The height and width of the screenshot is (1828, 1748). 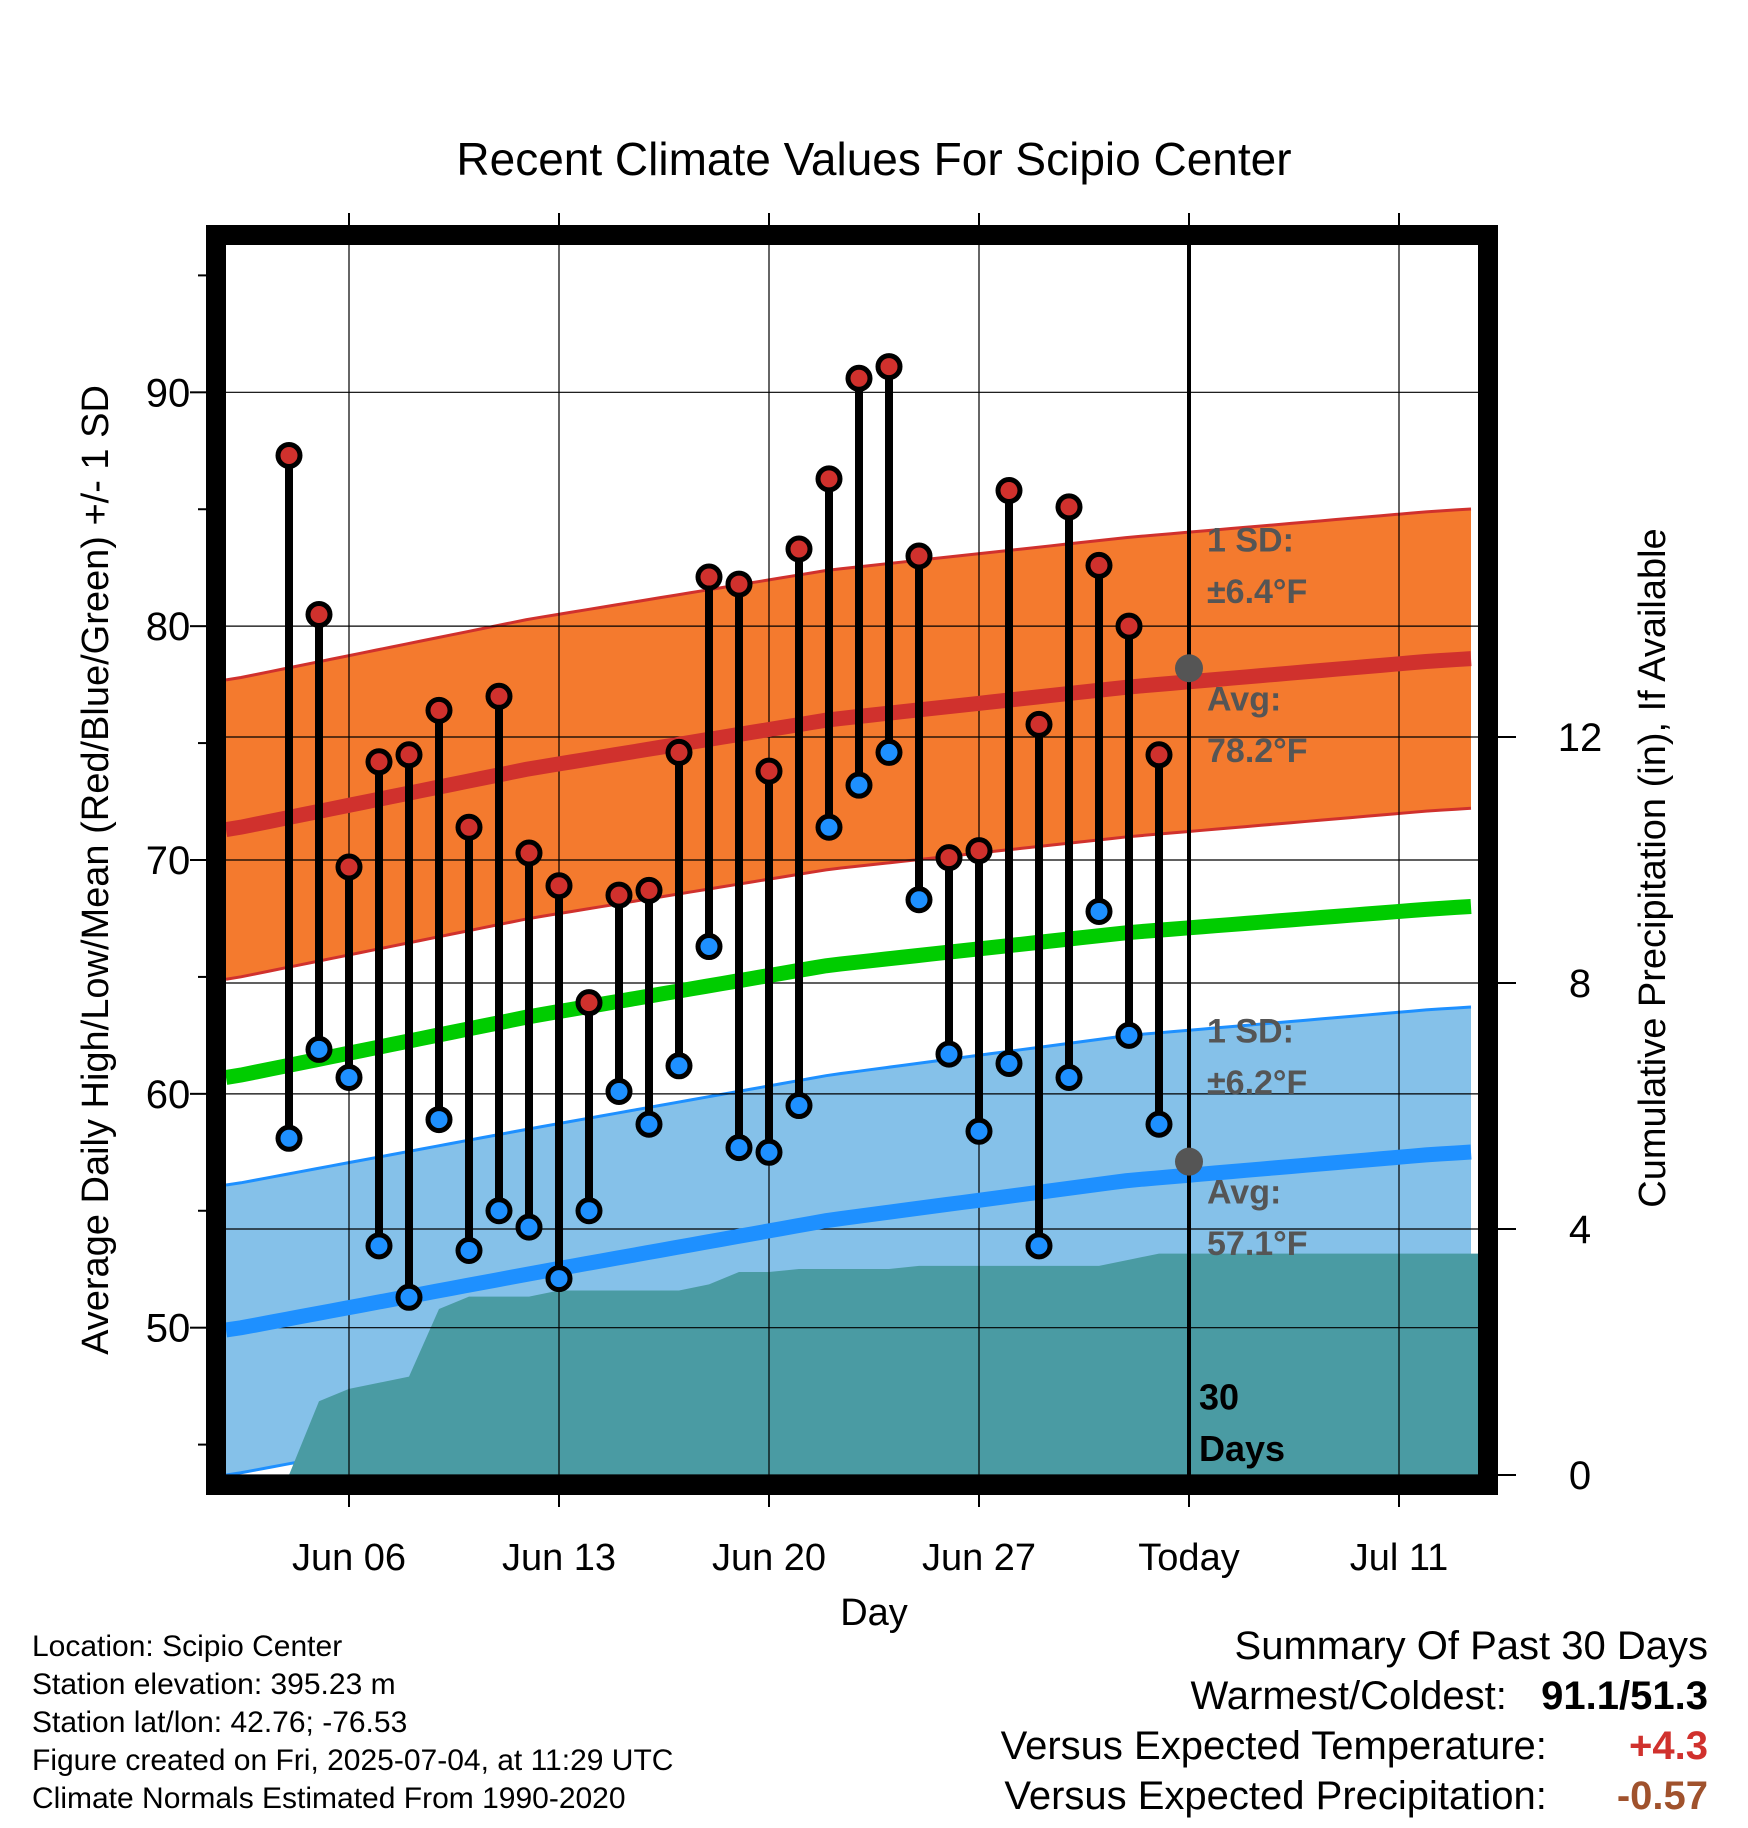 What do you see at coordinates (1348, 1696) in the screenshot?
I see `warmest-coldest-label: Warmest/Coldest:` at bounding box center [1348, 1696].